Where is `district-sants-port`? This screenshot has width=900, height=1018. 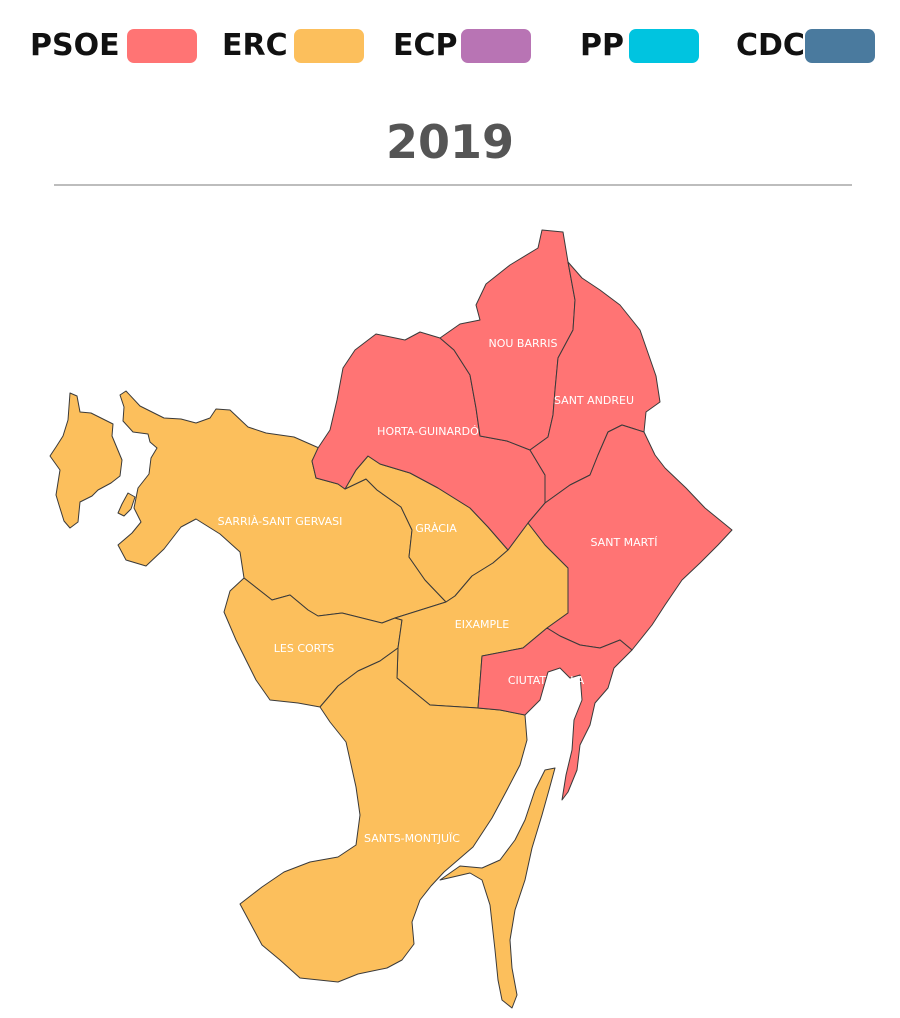 district-sants-port is located at coordinates (497, 888).